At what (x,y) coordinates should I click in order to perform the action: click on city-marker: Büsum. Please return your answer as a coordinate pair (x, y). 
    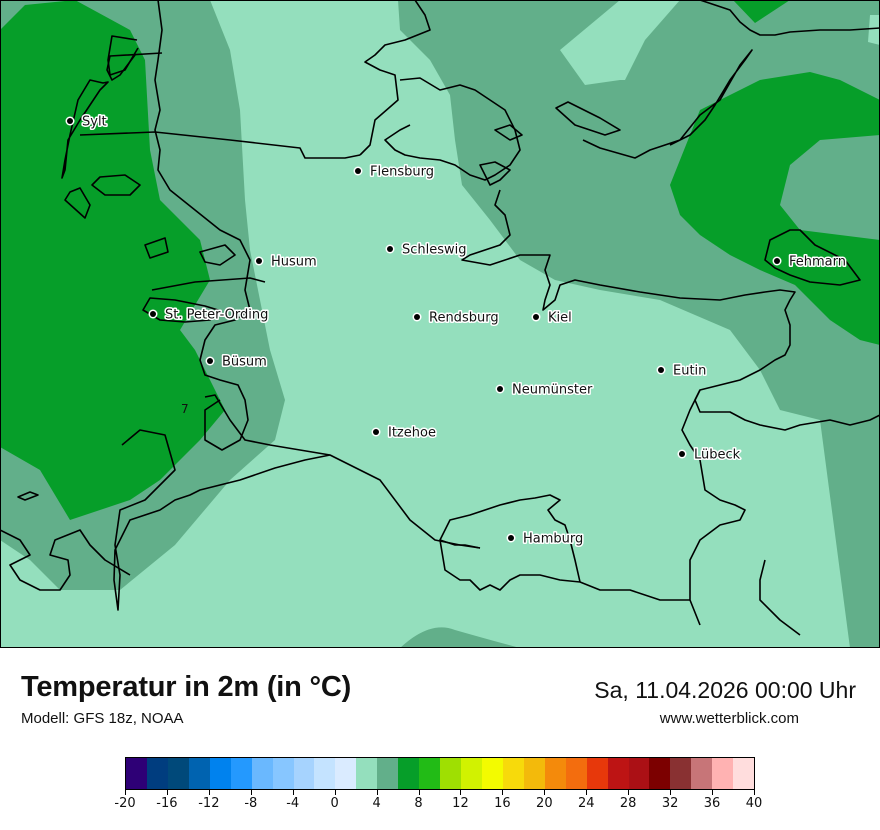
    Looking at the image, I should click on (236, 362).